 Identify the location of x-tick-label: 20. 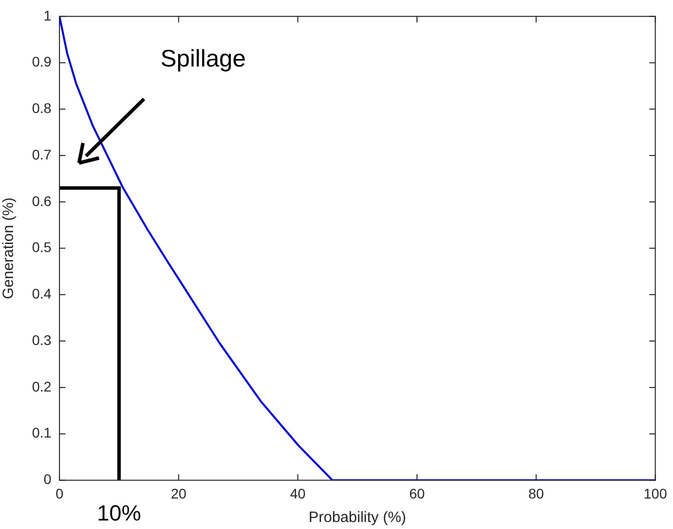
(178, 493).